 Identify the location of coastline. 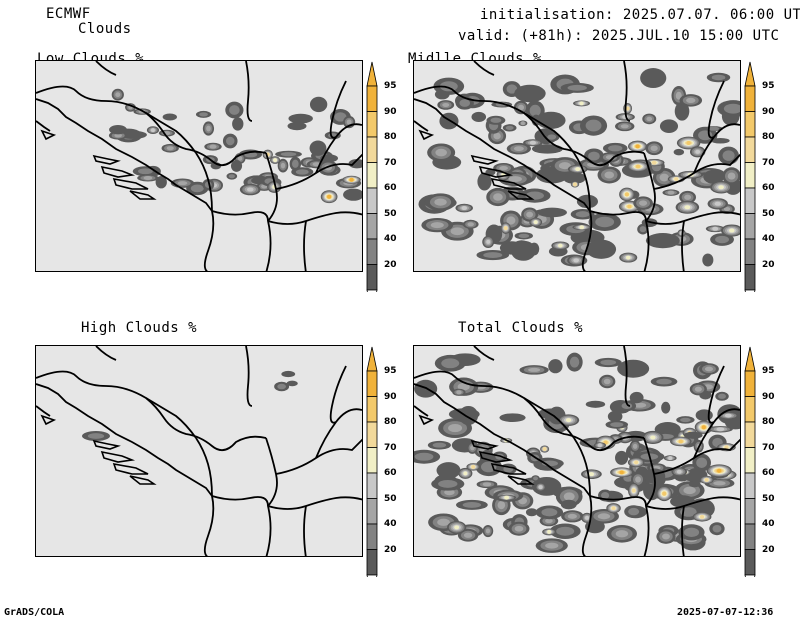
(43, 411).